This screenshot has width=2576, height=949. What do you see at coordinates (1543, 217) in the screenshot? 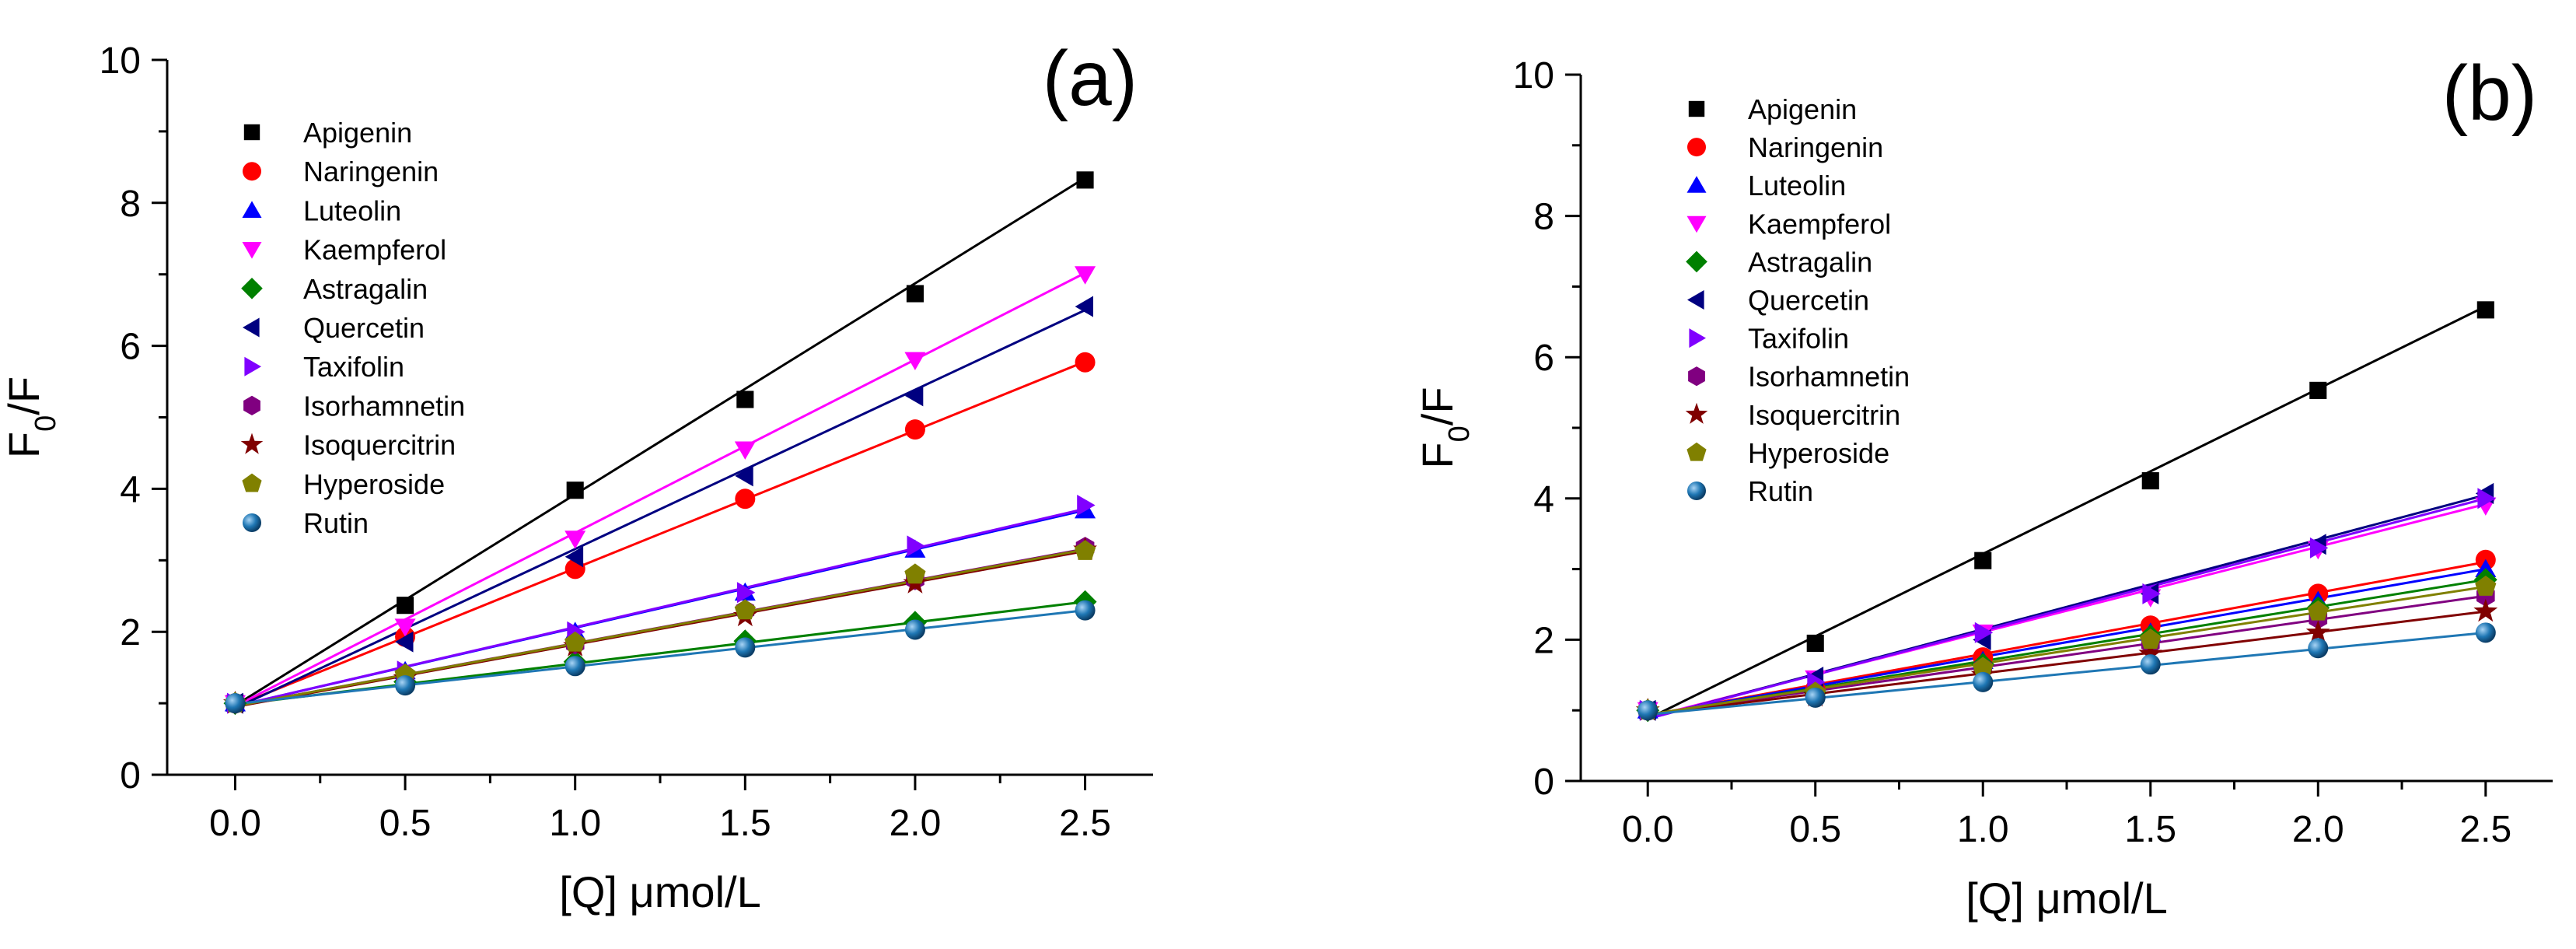
I see `y-tick-label: 8` at bounding box center [1543, 217].